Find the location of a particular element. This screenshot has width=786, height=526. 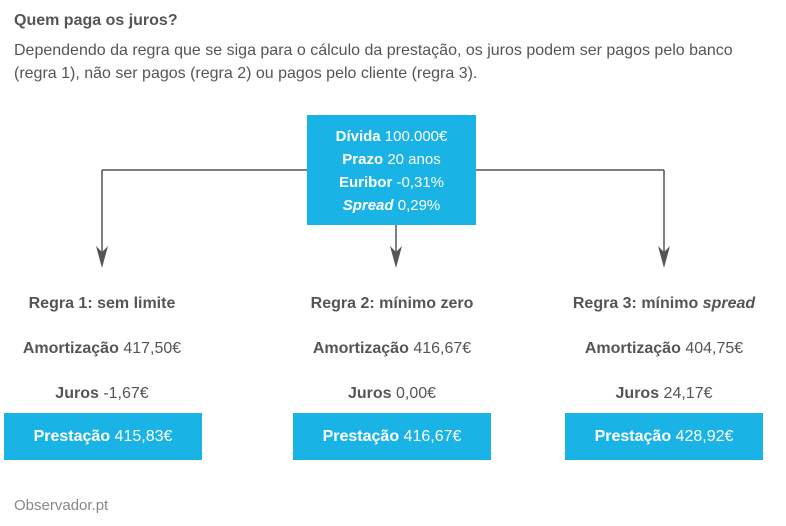

rule-3-amortizacao: Amortização 404,75€ is located at coordinates (660, 349).